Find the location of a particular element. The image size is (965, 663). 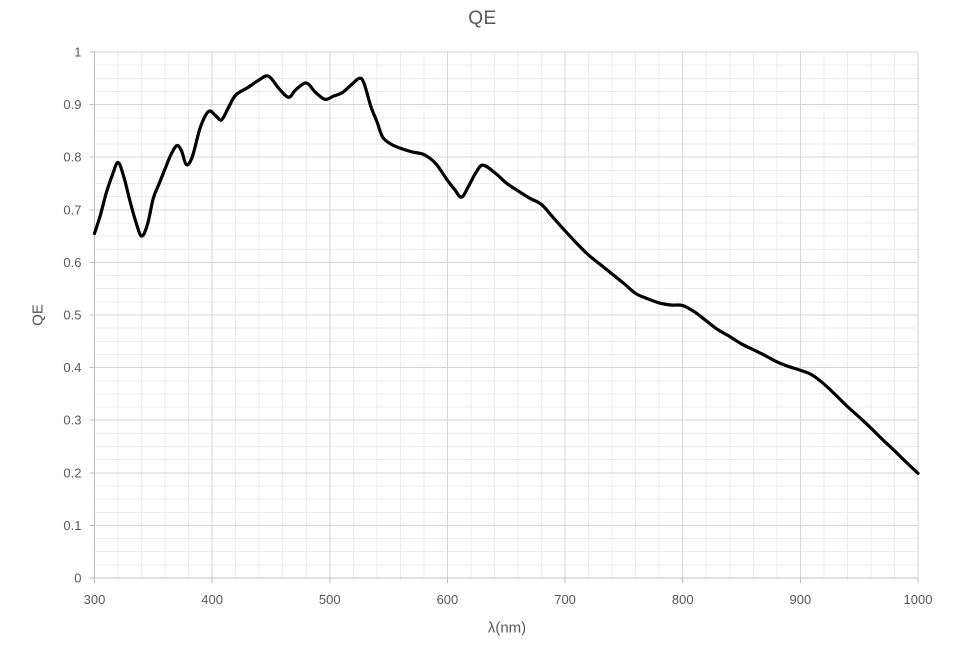

y-tick-label: 0.3 is located at coordinates (72, 420).